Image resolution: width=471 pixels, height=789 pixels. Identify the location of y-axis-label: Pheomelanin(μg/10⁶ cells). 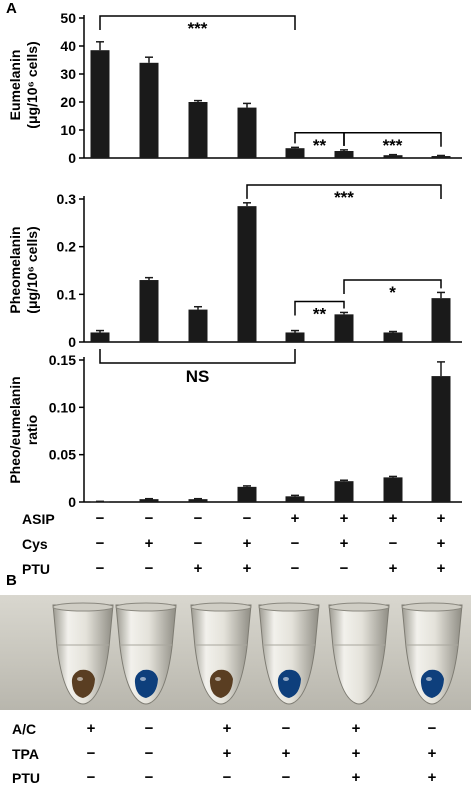
(23, 269).